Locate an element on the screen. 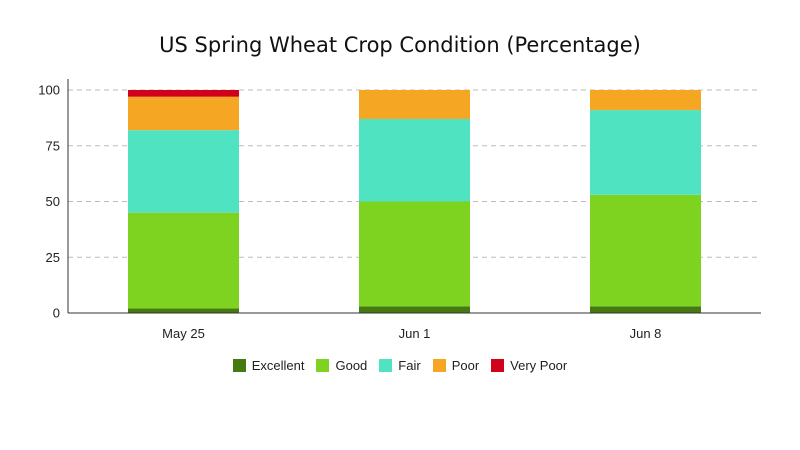 The height and width of the screenshot is (450, 800). legend-item: Good is located at coordinates (341, 365).